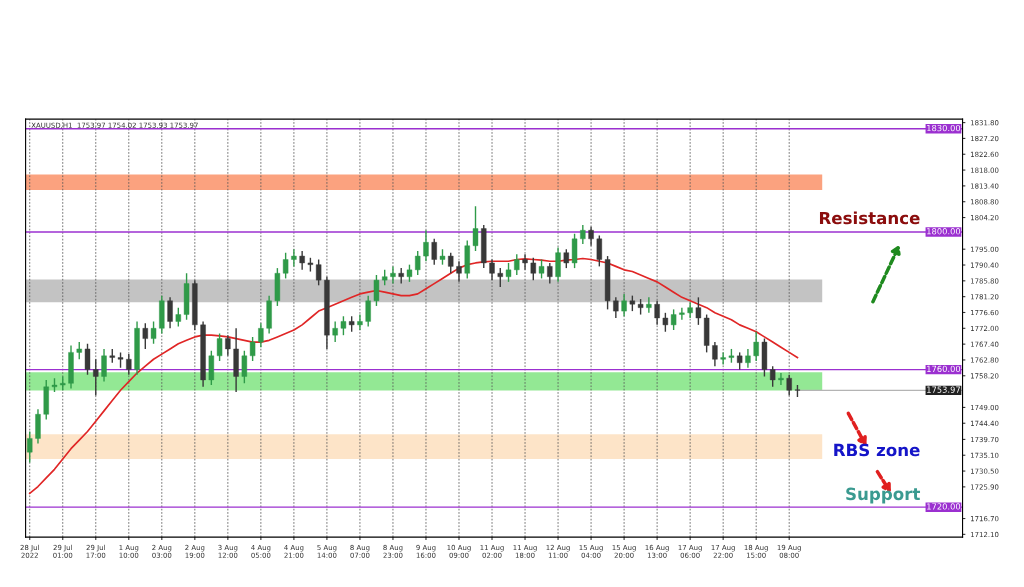  Describe the element at coordinates (944, 128) in the screenshot. I see `ref-line-label: 1830.00` at that location.